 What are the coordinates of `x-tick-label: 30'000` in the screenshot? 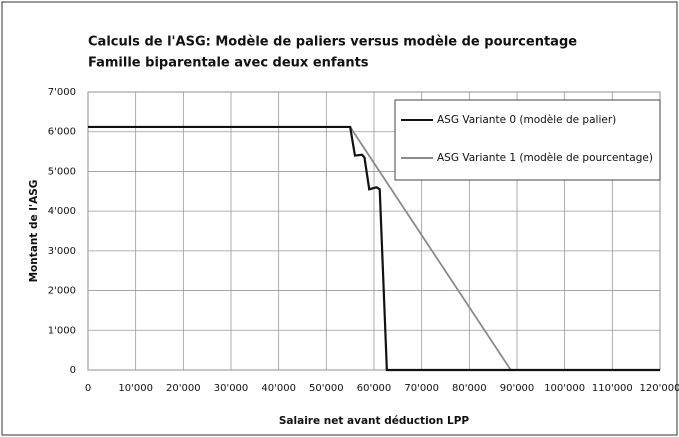 It's located at (231, 388).